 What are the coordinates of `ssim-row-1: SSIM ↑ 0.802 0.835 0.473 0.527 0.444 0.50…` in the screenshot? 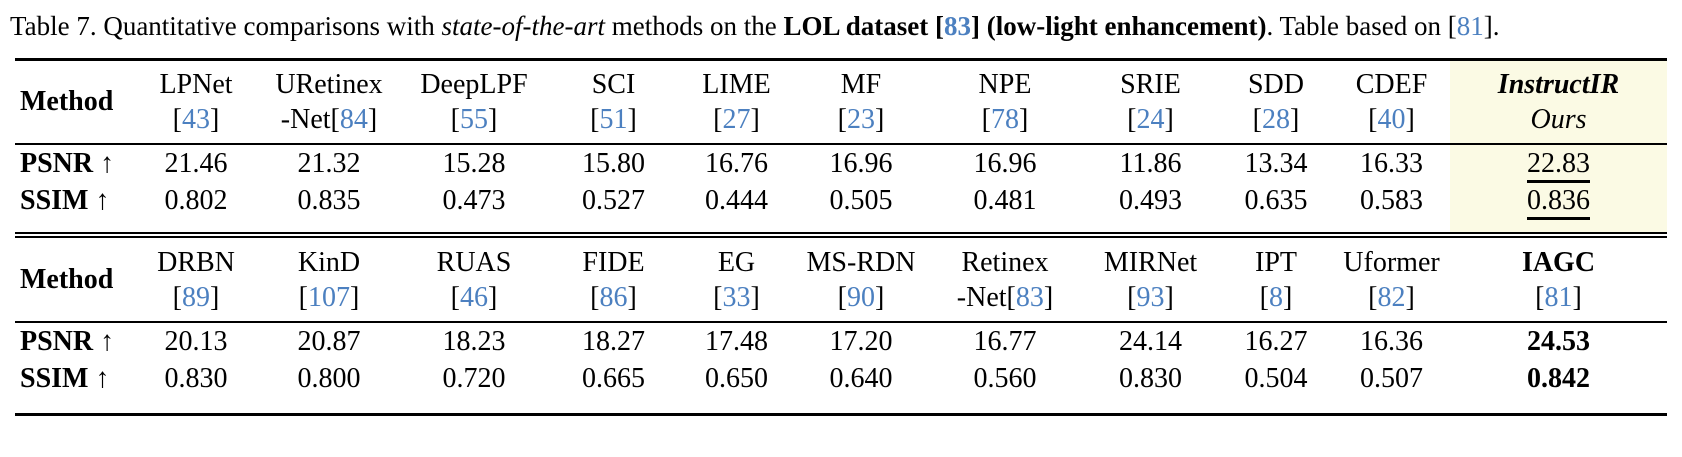 It's located at (841, 207).